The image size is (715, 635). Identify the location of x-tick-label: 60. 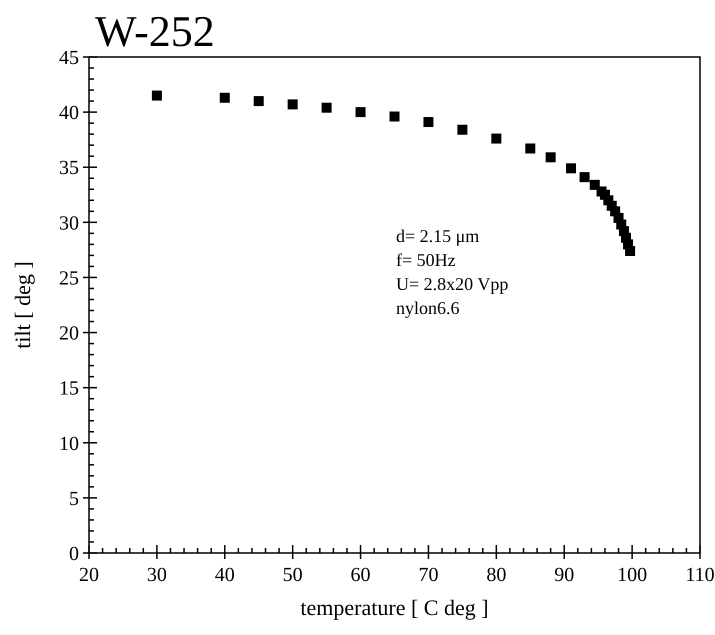
(360, 575).